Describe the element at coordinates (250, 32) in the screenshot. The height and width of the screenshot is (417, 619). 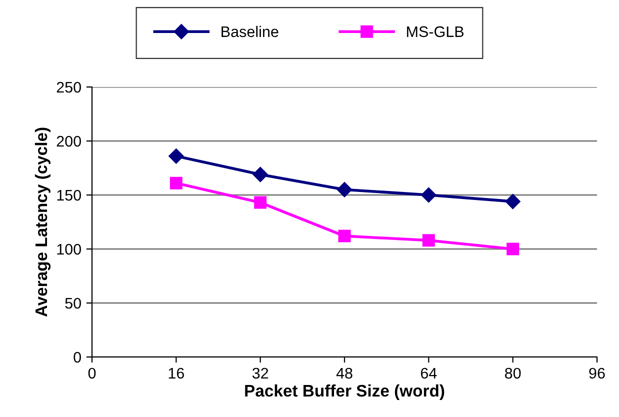
I see `legend-label: Baseline` at that location.